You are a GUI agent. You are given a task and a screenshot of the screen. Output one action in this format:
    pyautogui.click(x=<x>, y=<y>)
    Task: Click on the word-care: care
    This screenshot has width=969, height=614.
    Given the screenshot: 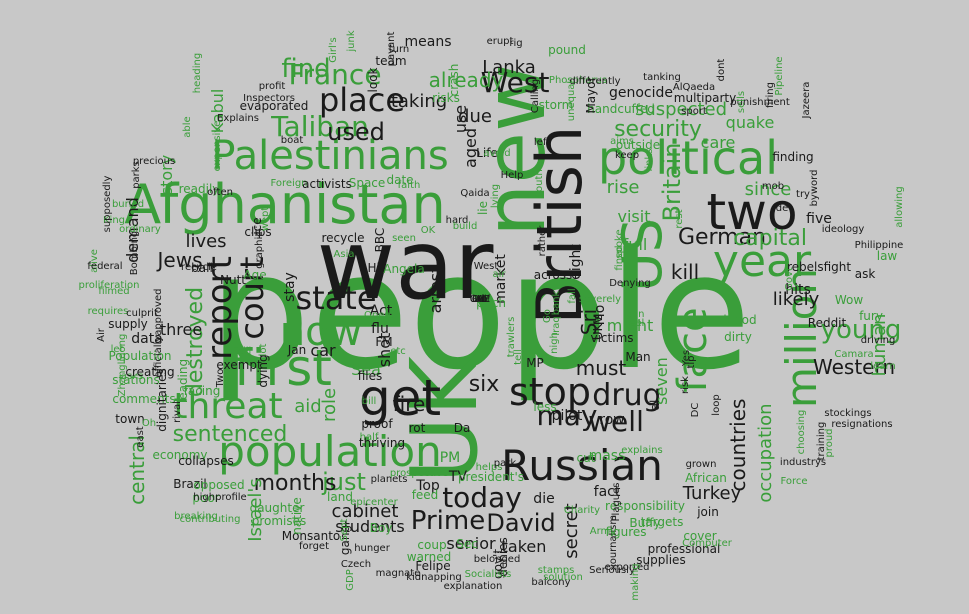 What is the action you would take?
    pyautogui.click(x=718, y=142)
    